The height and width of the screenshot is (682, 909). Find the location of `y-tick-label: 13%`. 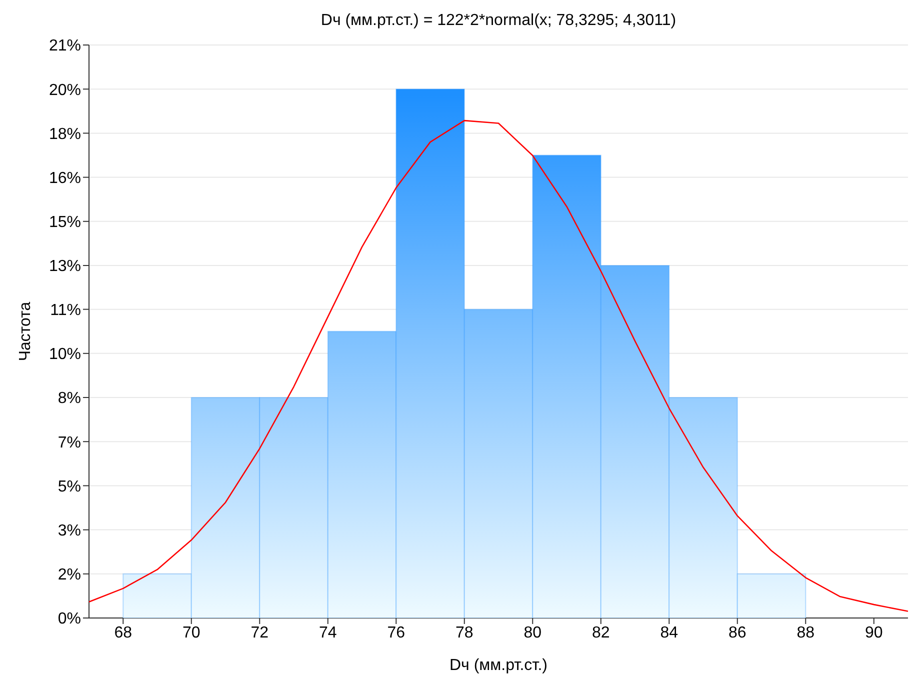

y-tick-label: 13% is located at coordinates (64, 267).